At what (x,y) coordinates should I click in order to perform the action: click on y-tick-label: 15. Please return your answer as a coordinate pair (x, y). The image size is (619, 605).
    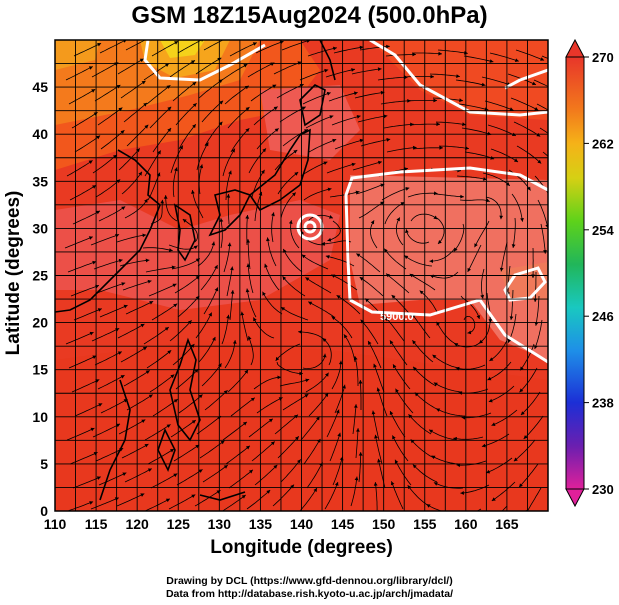
    Looking at the image, I should click on (40, 370).